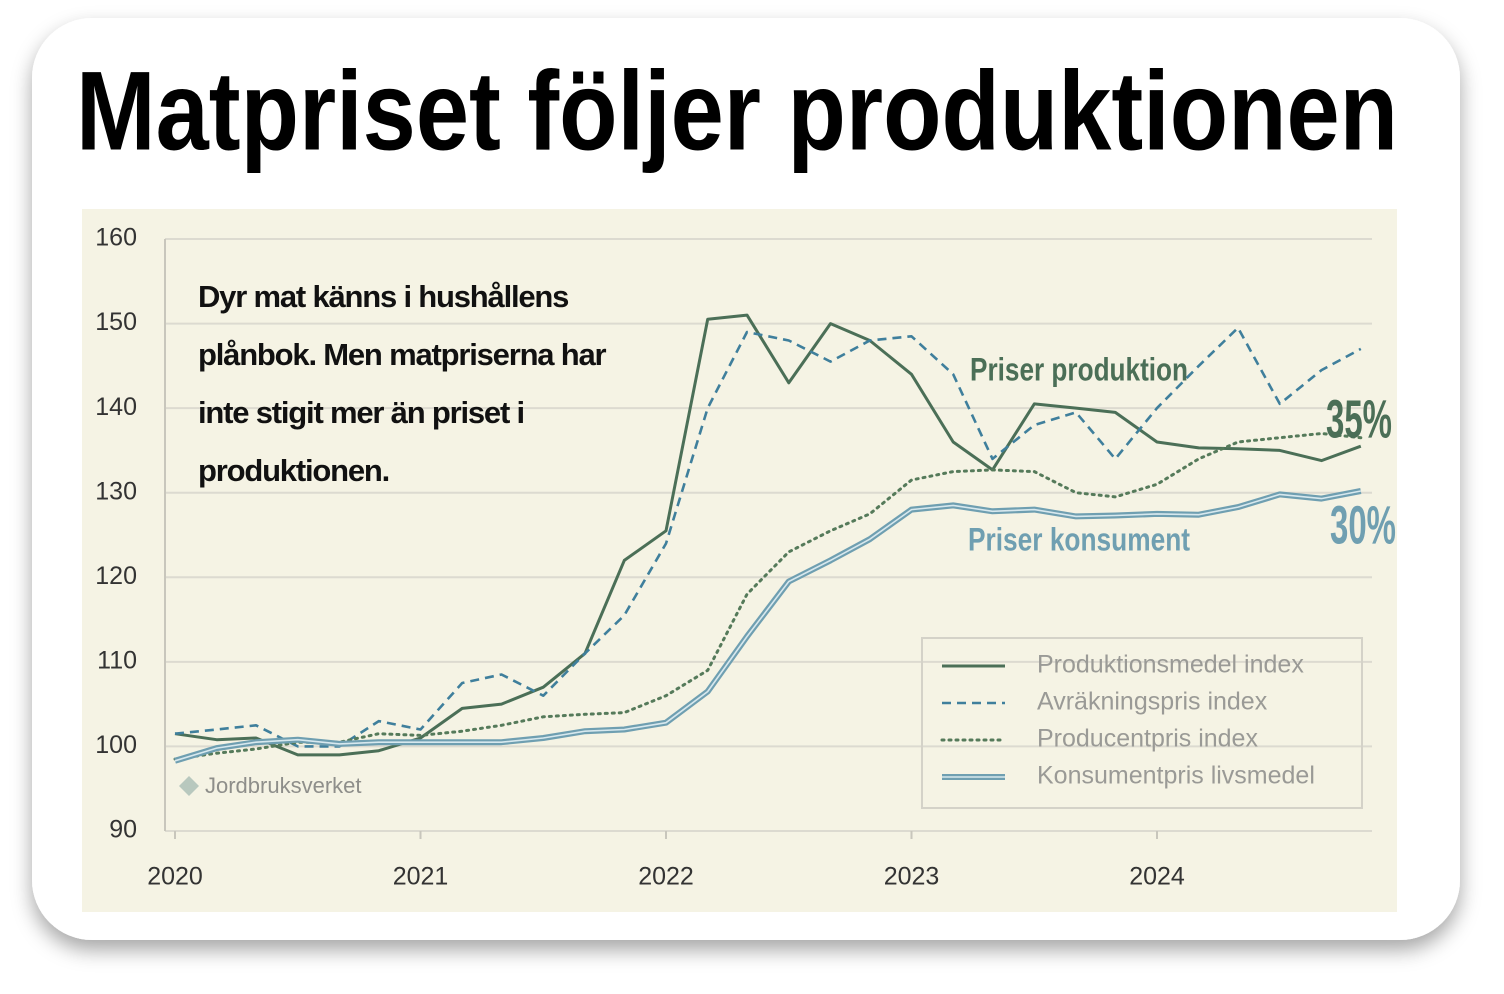  I want to click on y-tick-label: 110, so click(117, 660).